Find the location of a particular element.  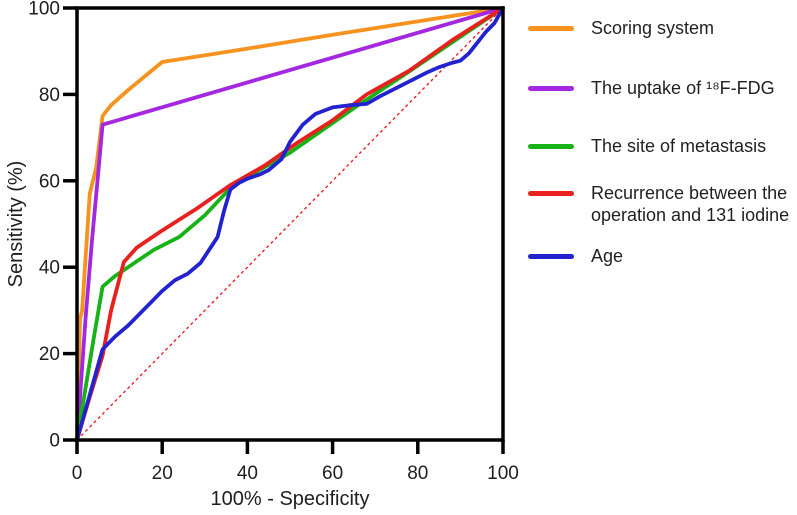

legend-swatch-the-uptake-of-f-fdg is located at coordinates (551, 88).